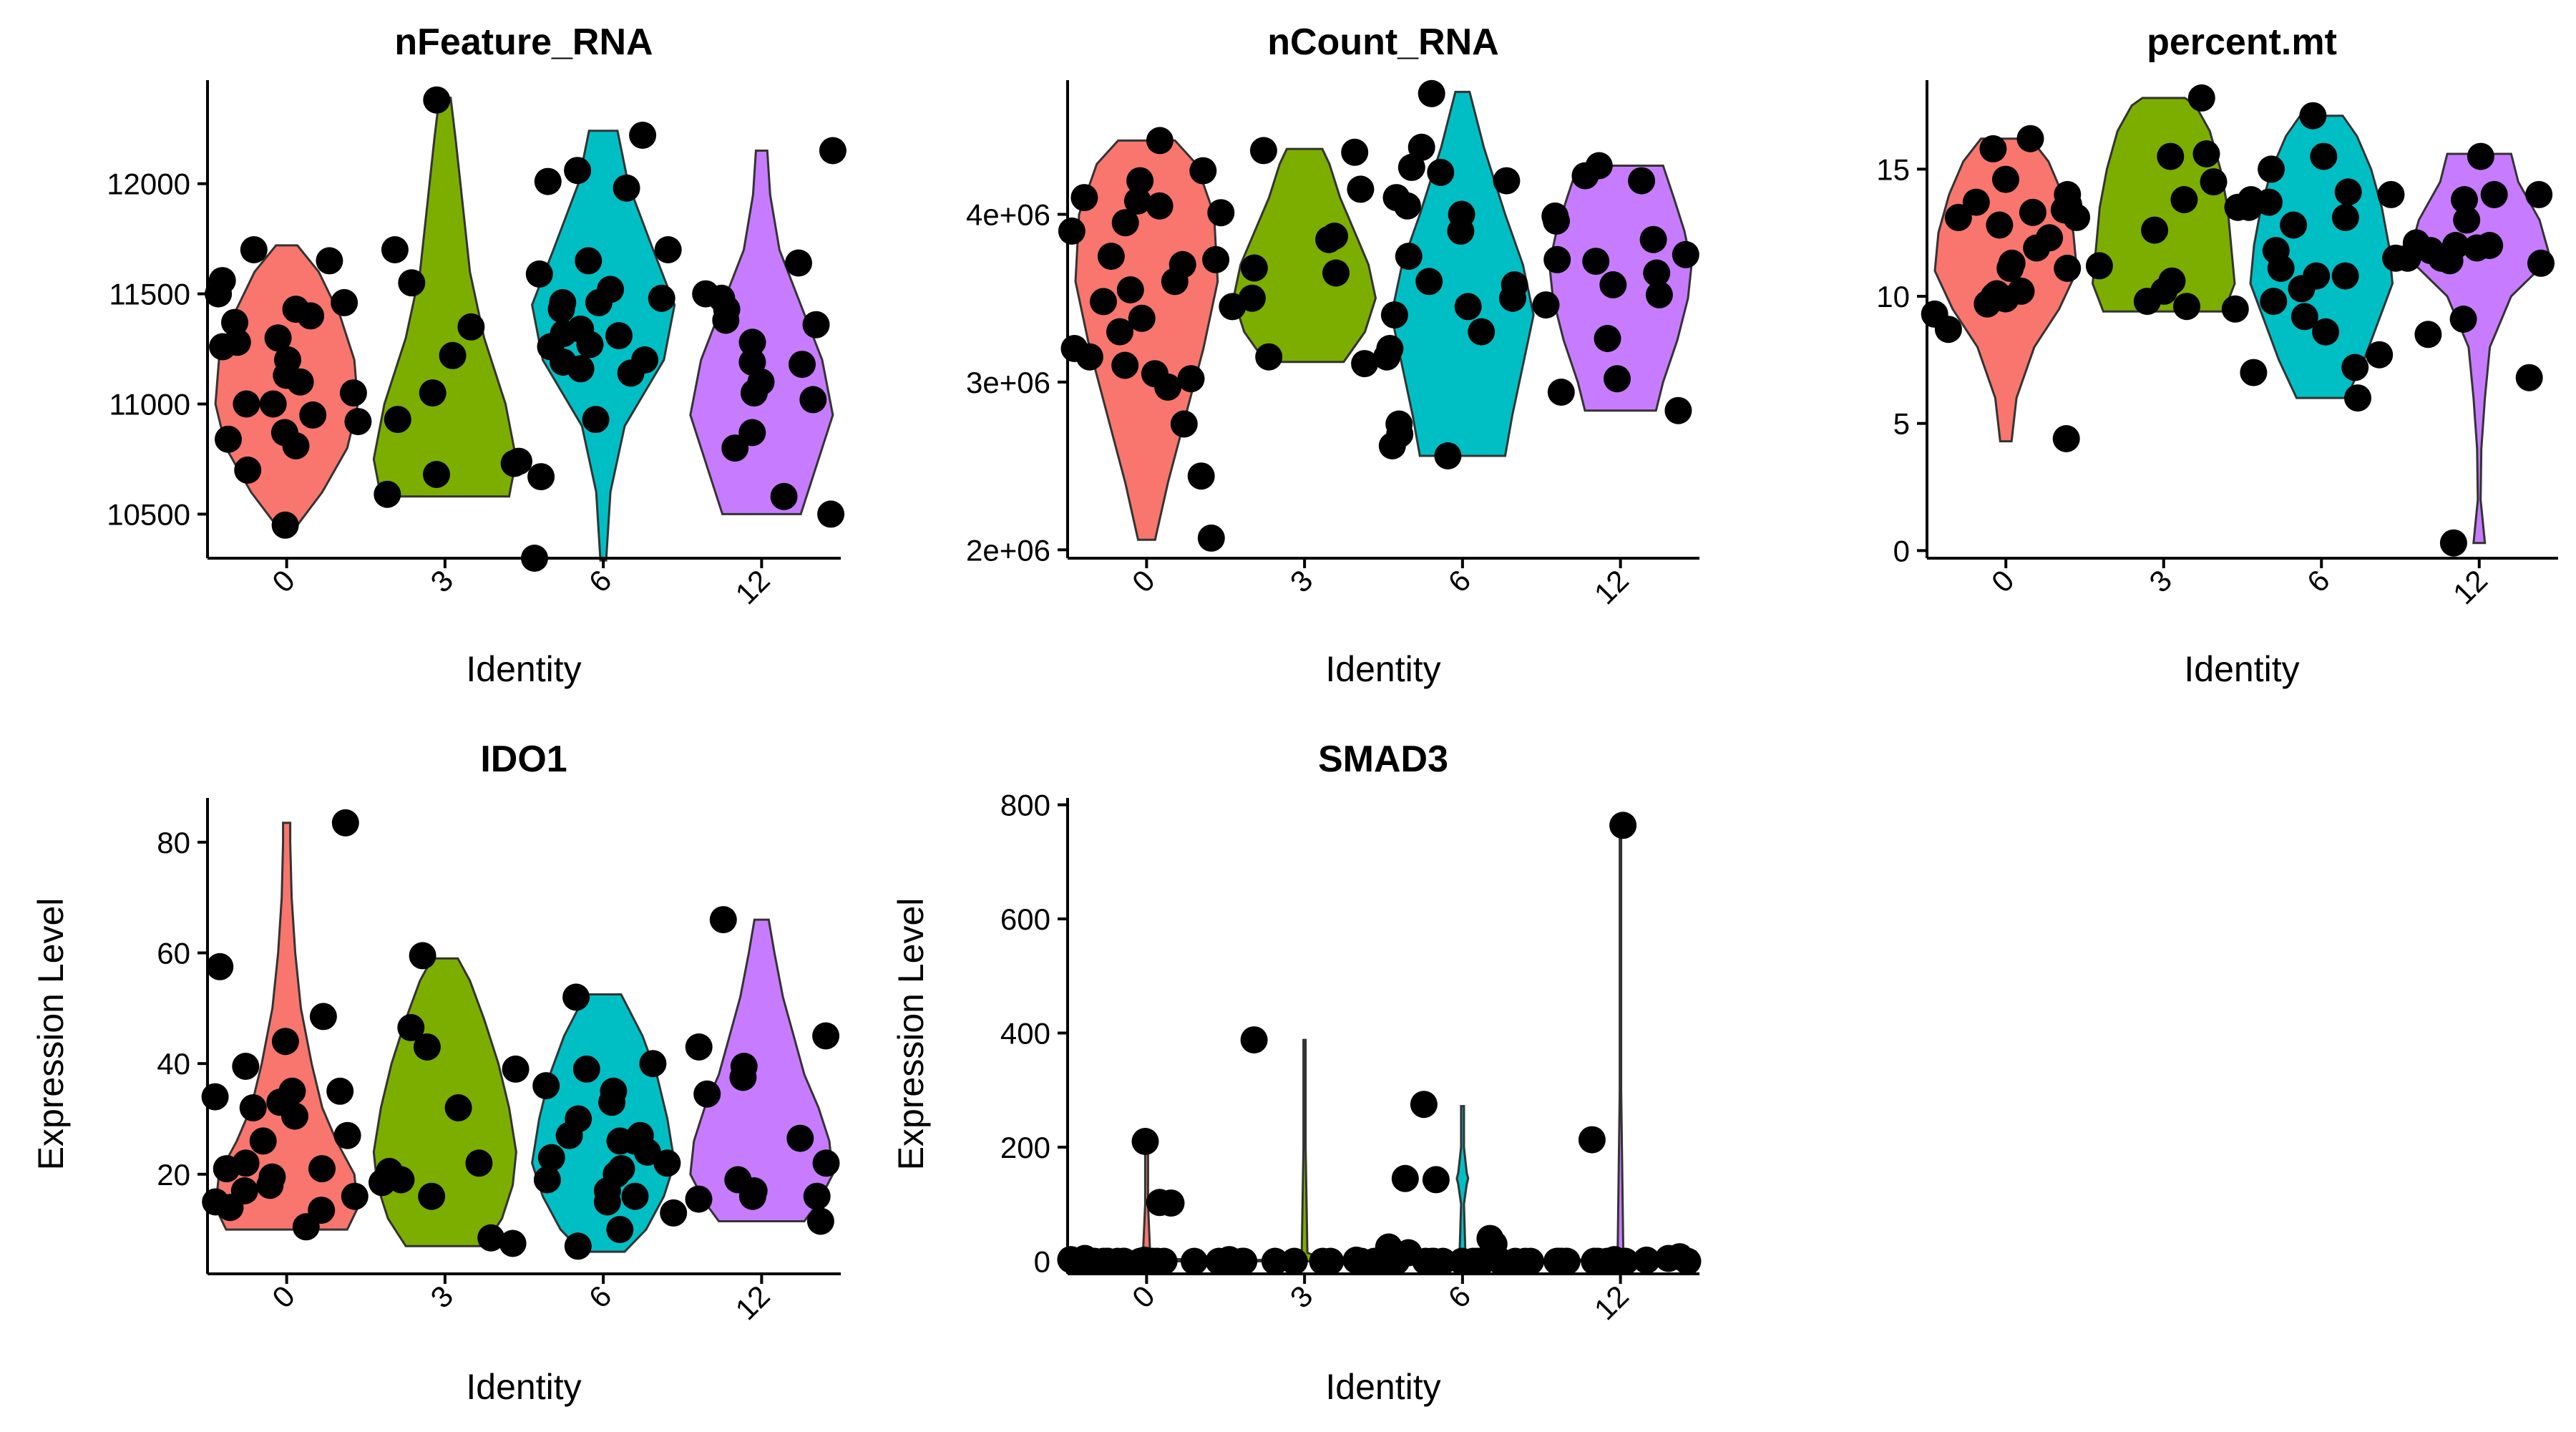 The image size is (2576, 1432). What do you see at coordinates (499, 1062) in the screenshot?
I see `plot-area: 20 40 60 80 0 3 6 12` at bounding box center [499, 1062].